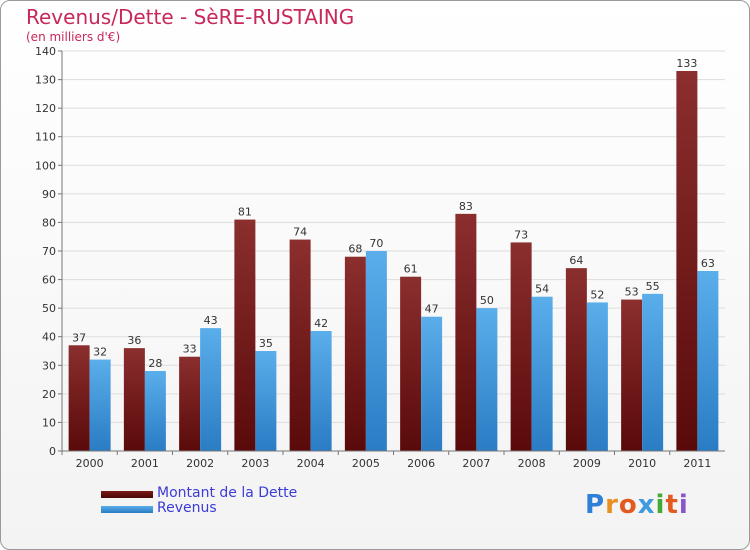  Describe the element at coordinates (49, 222) in the screenshot. I see `y-tick-label: 80` at that location.